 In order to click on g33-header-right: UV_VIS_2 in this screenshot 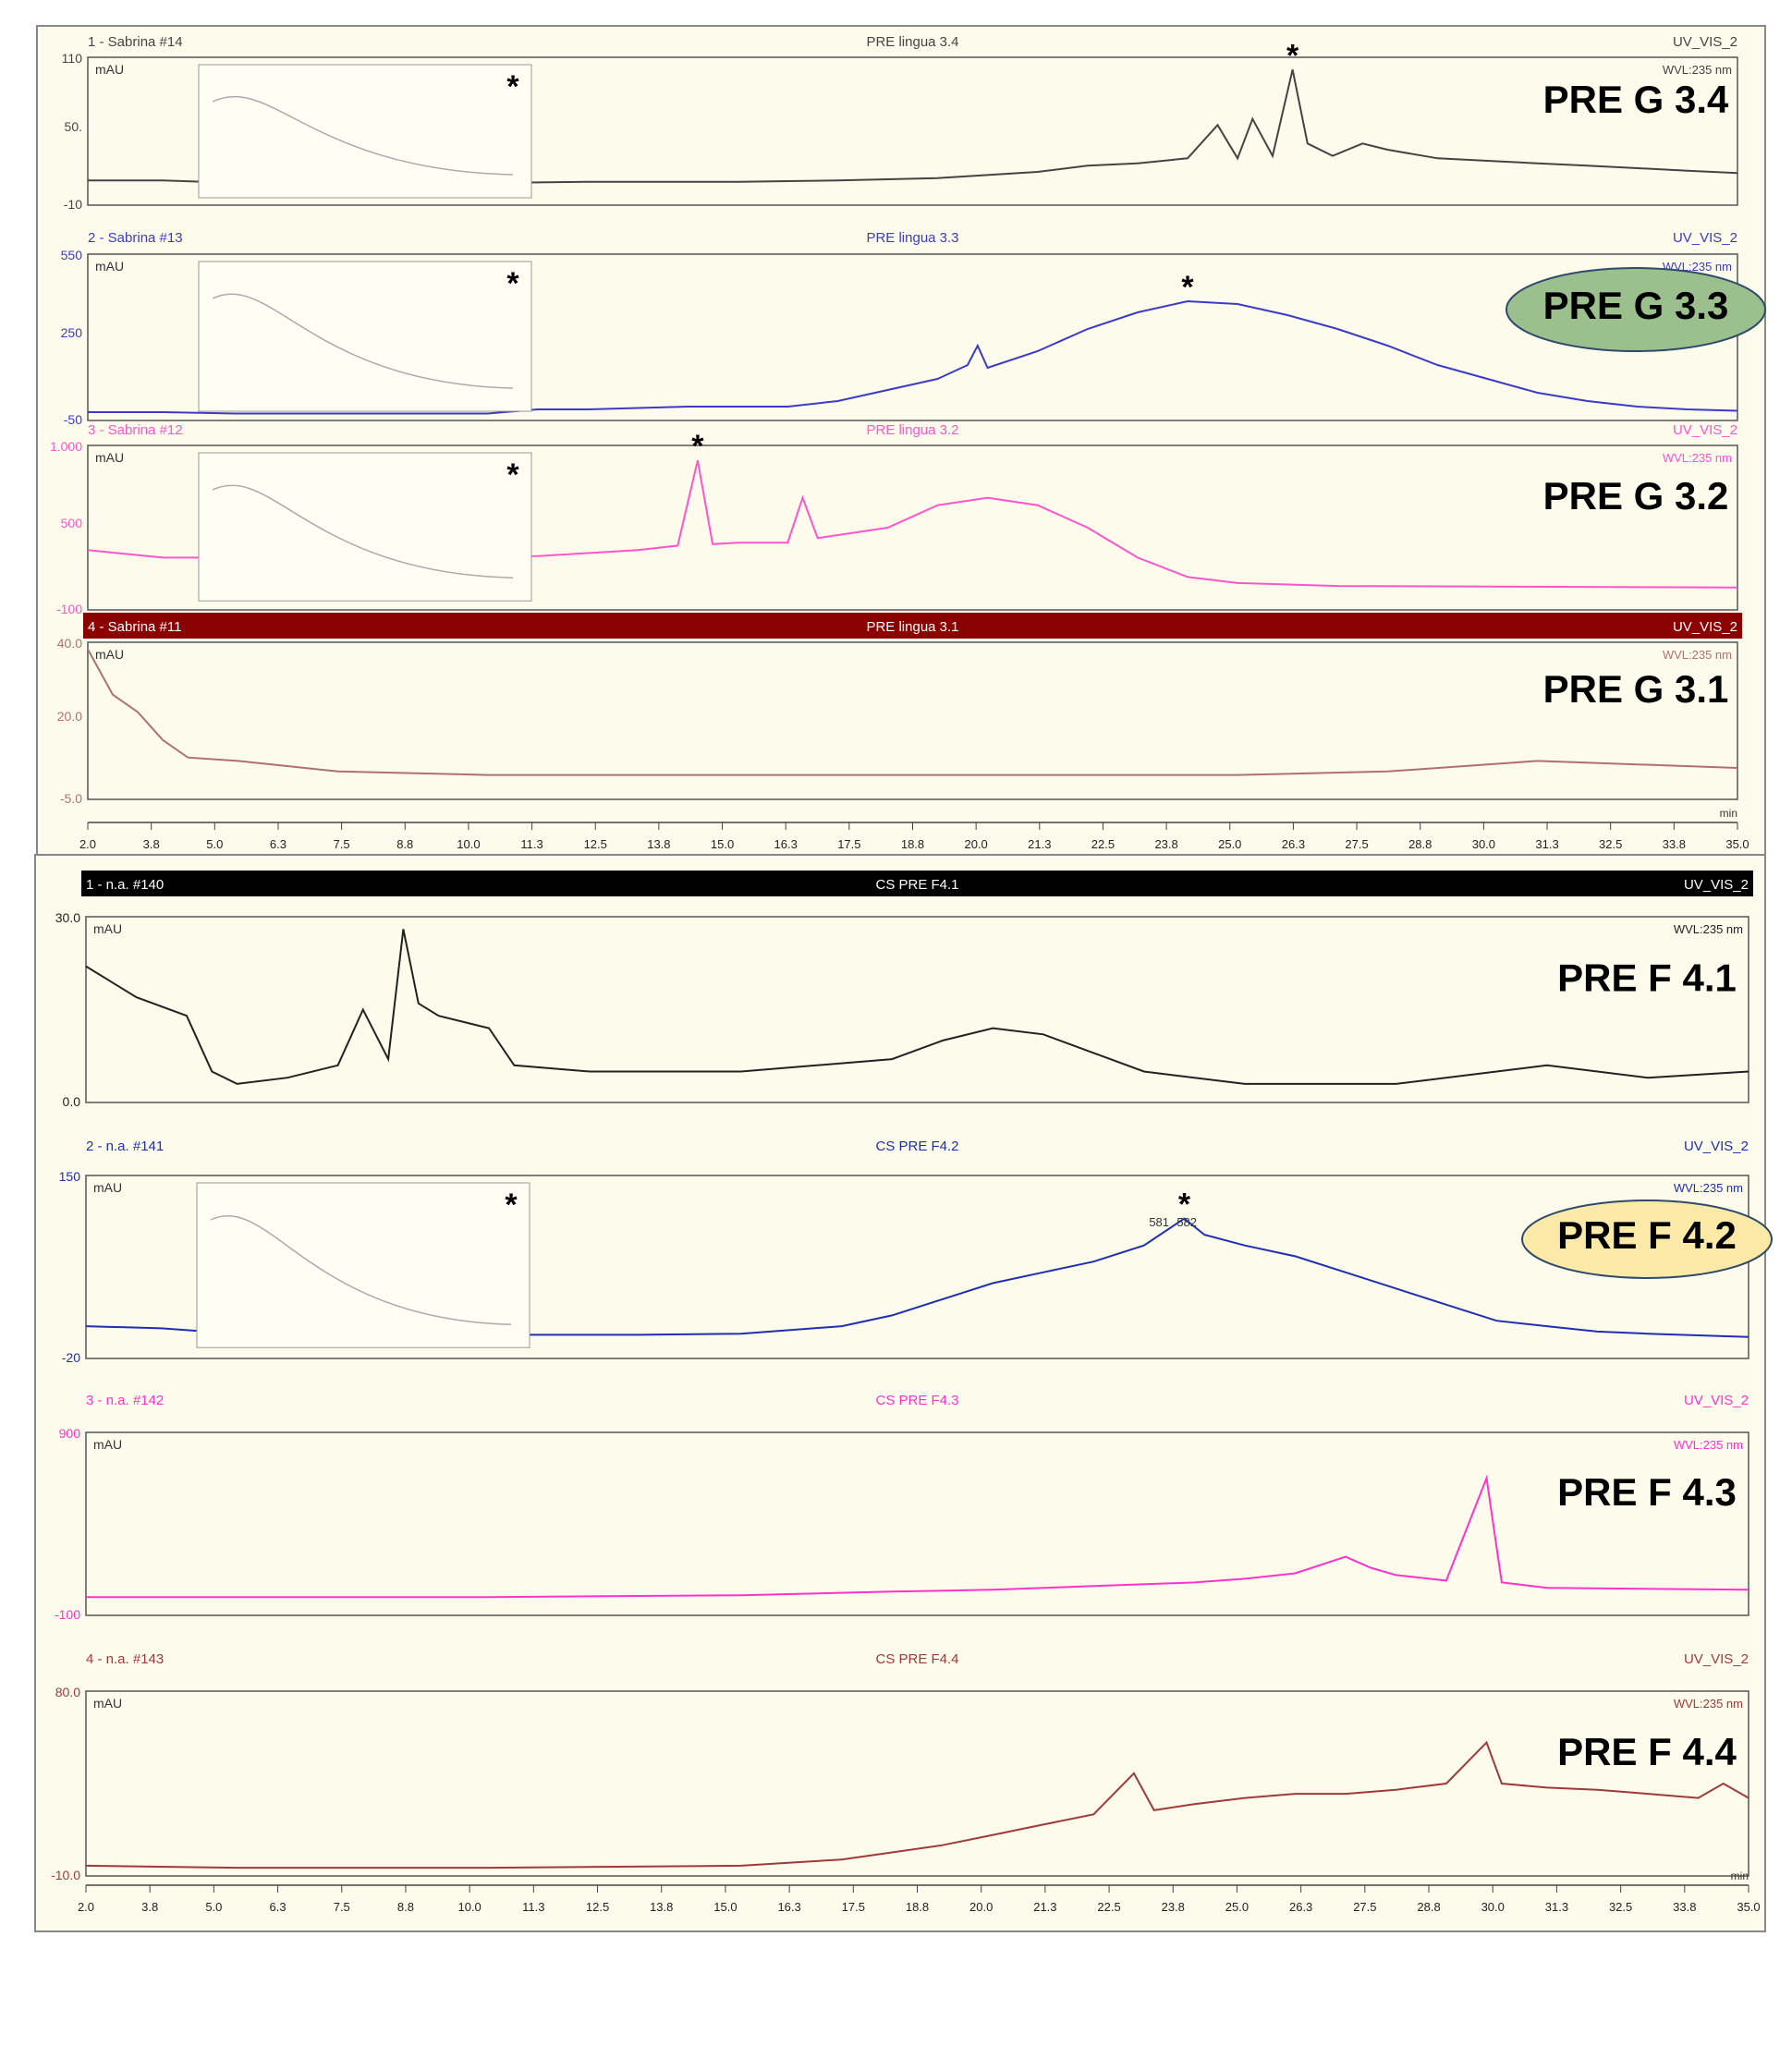, I will do `click(1705, 238)`.